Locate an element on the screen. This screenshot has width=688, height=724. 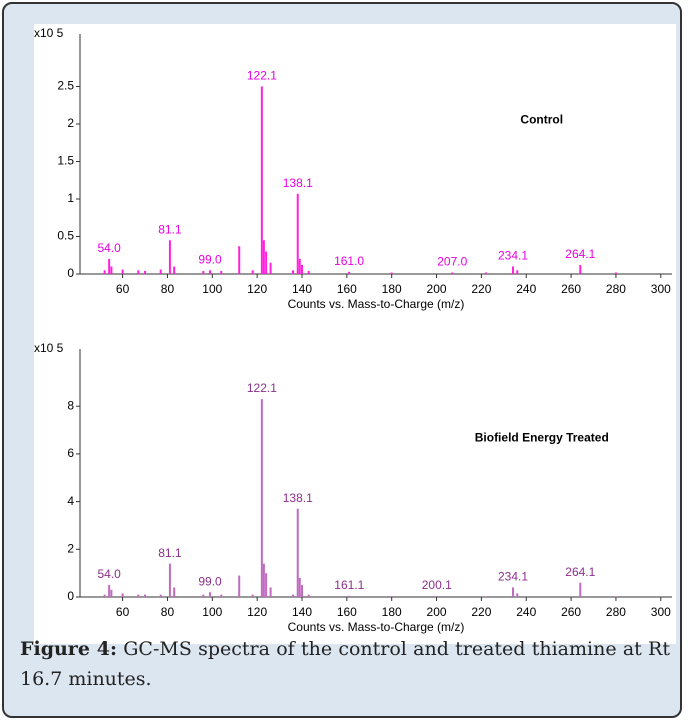
peak-label: 200.1 is located at coordinates (437, 585).